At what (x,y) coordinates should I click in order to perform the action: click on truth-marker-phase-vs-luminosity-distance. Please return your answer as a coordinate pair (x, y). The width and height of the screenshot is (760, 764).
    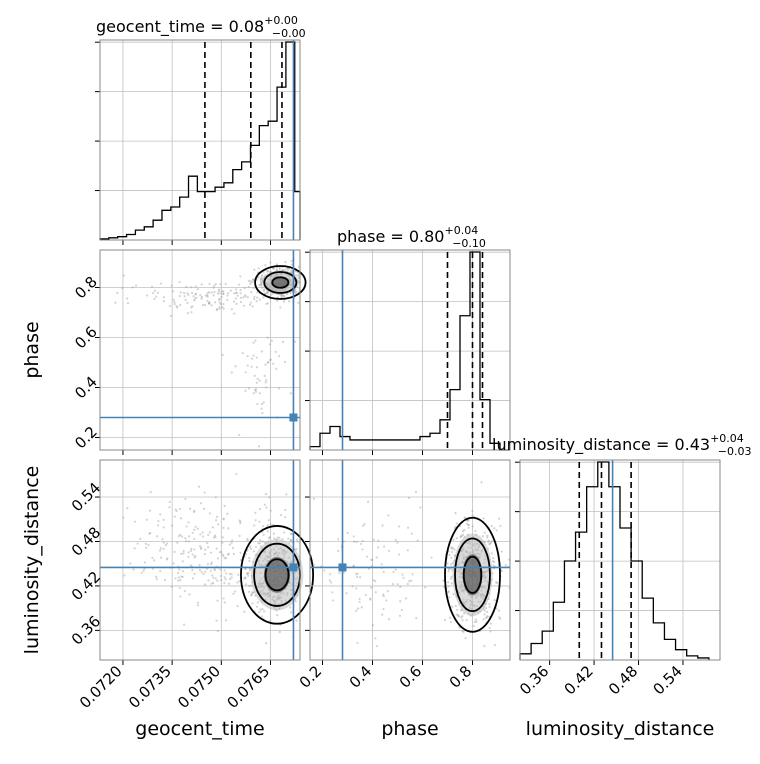
    Looking at the image, I should click on (342, 567).